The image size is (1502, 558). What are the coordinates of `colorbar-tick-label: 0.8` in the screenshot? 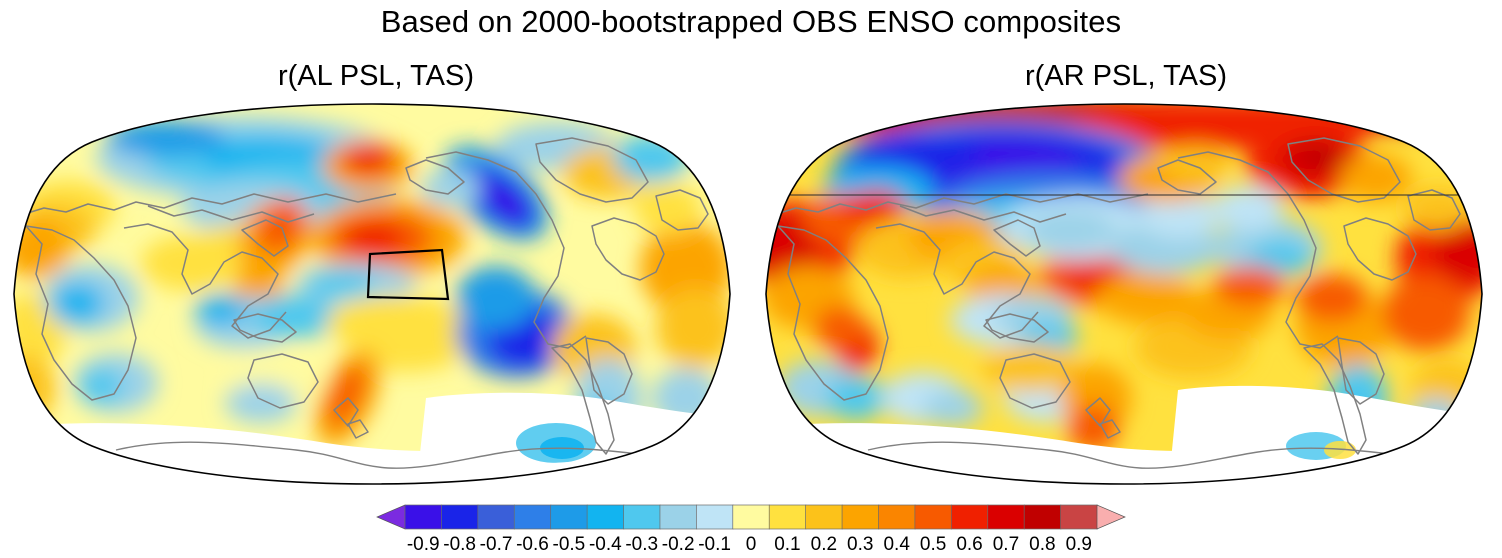 It's located at (1042, 544).